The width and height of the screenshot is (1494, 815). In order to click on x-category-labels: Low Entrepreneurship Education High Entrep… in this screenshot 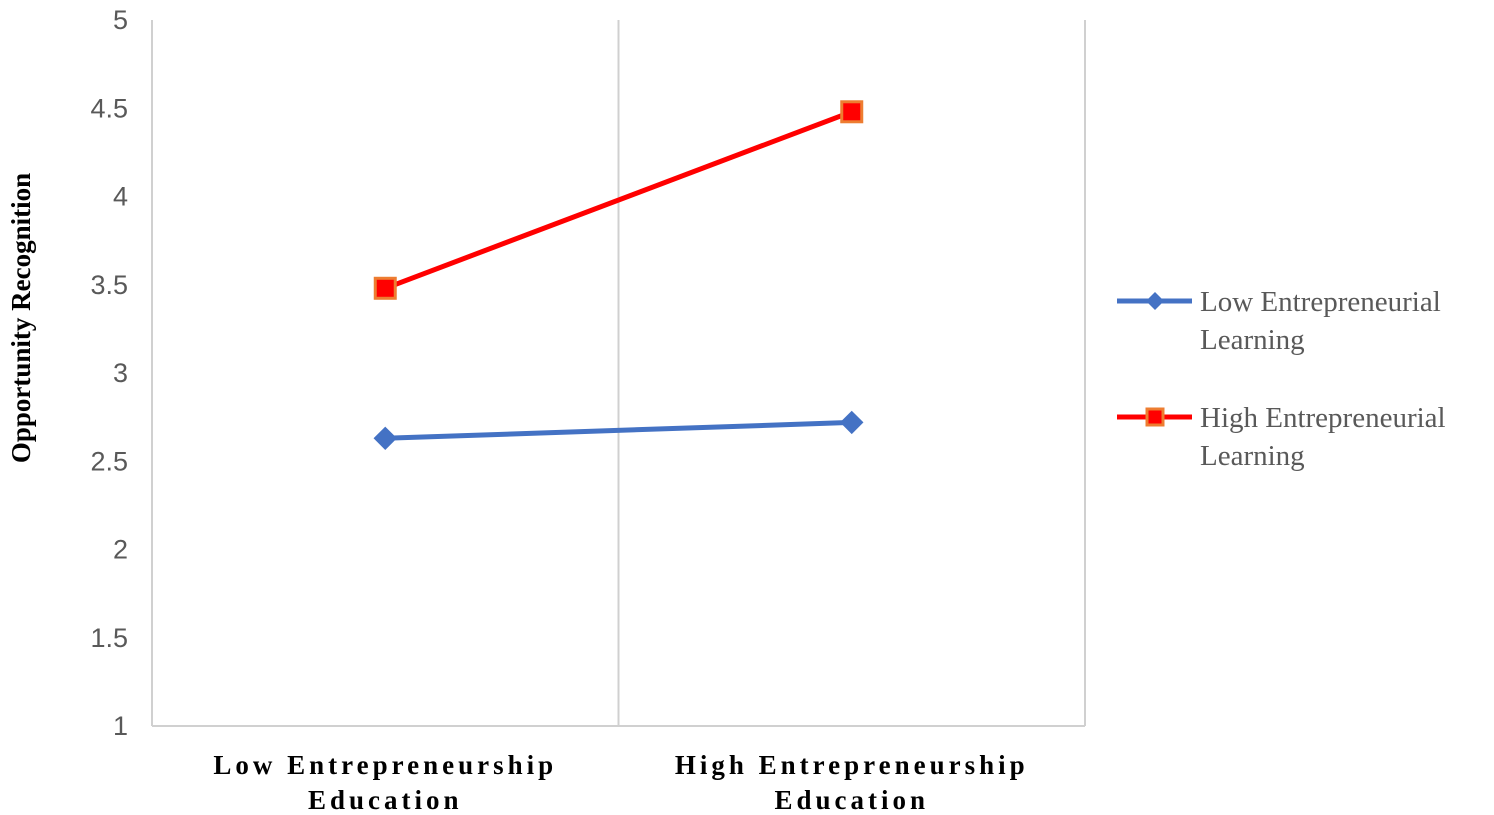, I will do `click(621, 782)`.